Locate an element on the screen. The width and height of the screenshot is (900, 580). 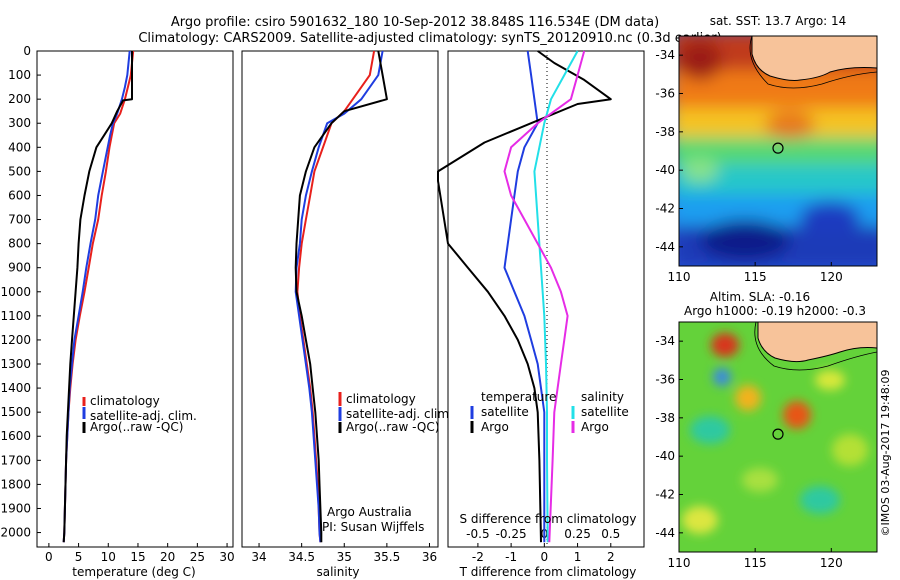
depth-tick-label: 200 is located at coordinates (19, 99).